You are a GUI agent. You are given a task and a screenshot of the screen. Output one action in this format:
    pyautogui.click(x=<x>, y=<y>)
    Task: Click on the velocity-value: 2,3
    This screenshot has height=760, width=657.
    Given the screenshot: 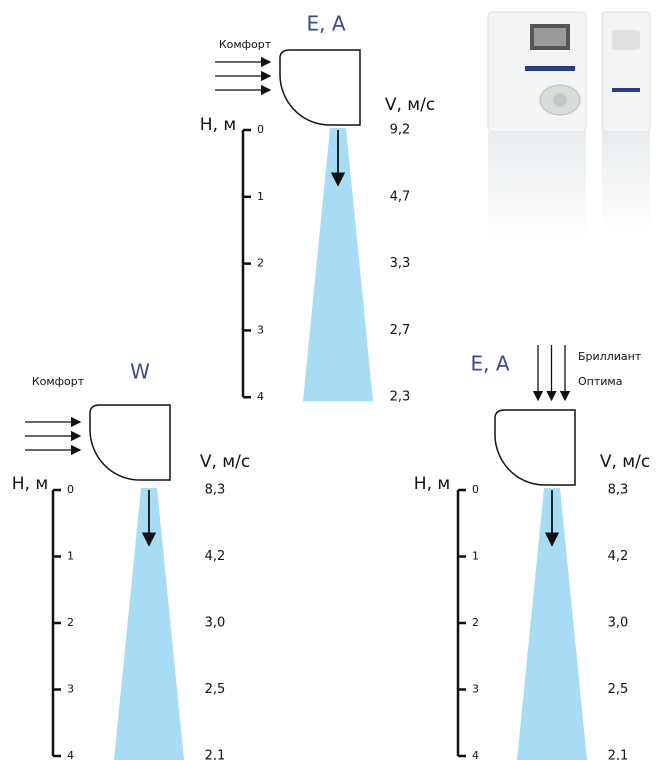 What is the action you would take?
    pyautogui.click(x=400, y=397)
    